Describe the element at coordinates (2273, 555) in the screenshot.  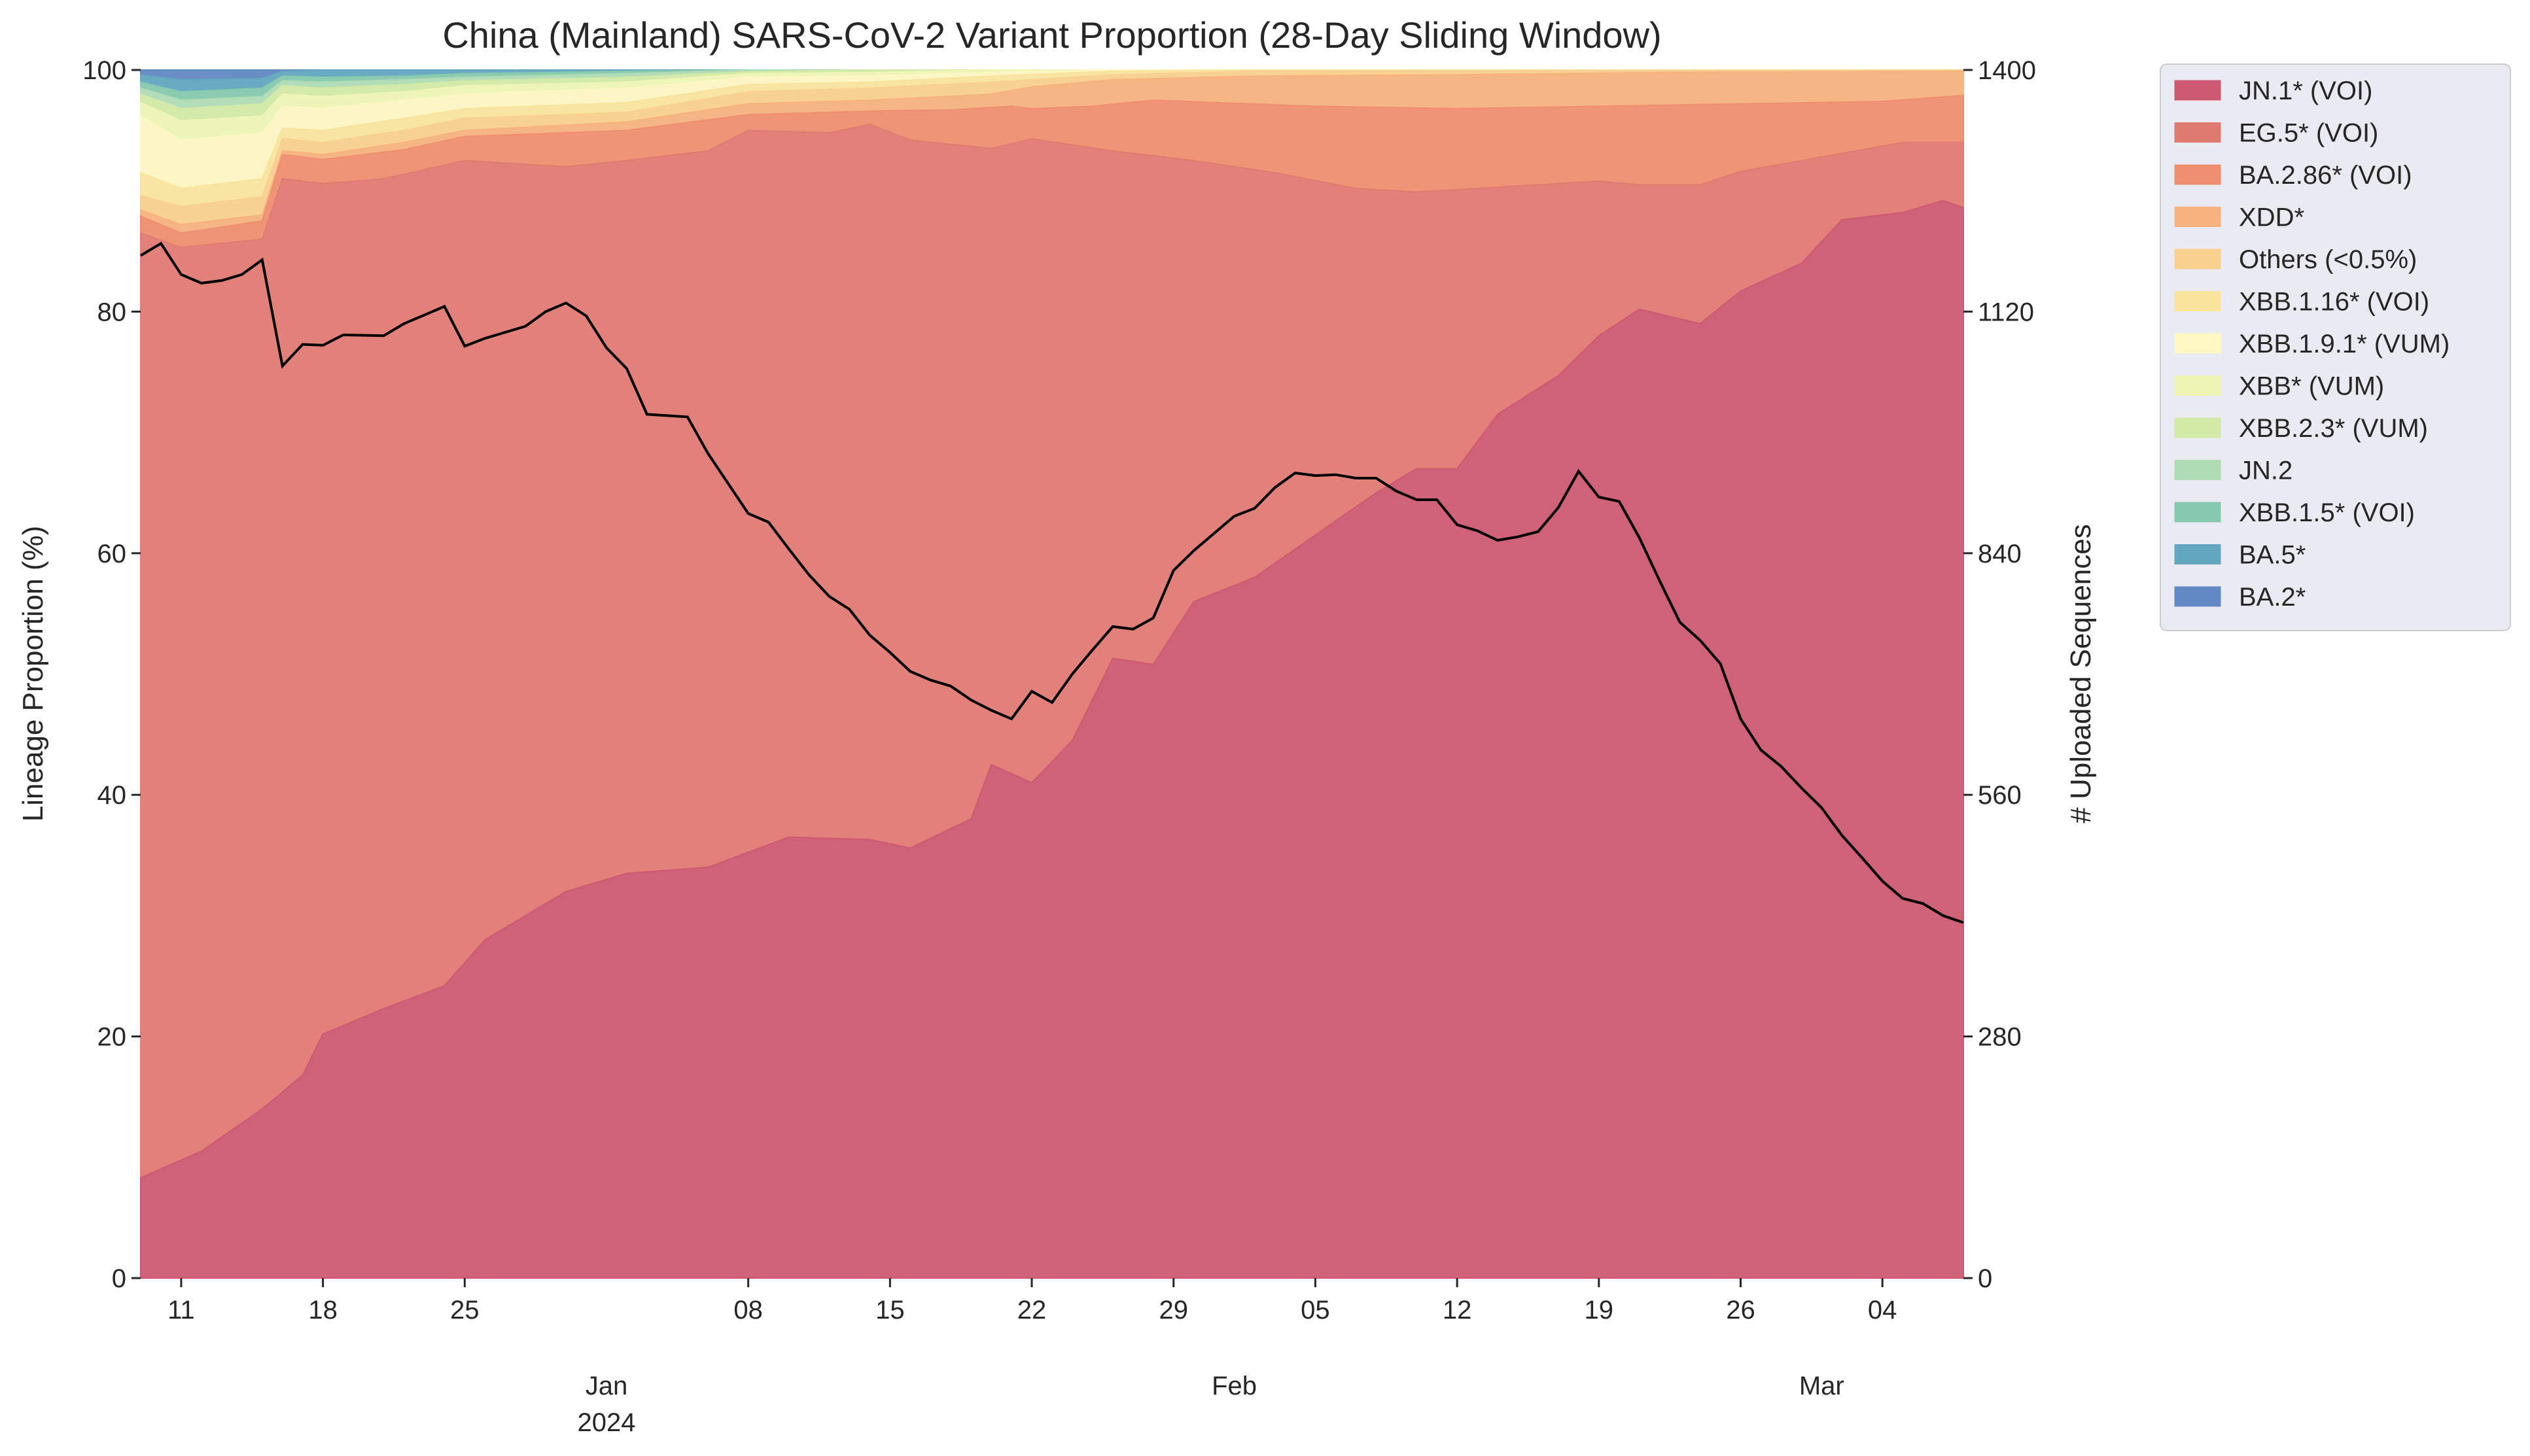
I see `legend-label: BA.5*` at that location.